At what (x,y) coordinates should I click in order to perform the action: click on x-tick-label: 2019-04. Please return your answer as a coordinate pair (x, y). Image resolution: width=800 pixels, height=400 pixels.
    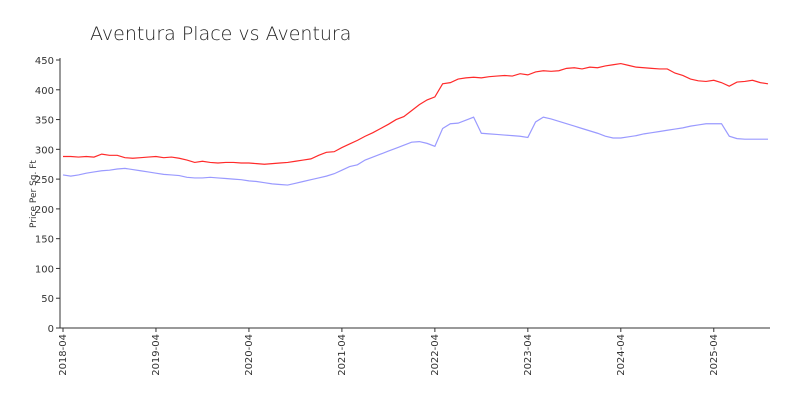
    Looking at the image, I should click on (156, 355).